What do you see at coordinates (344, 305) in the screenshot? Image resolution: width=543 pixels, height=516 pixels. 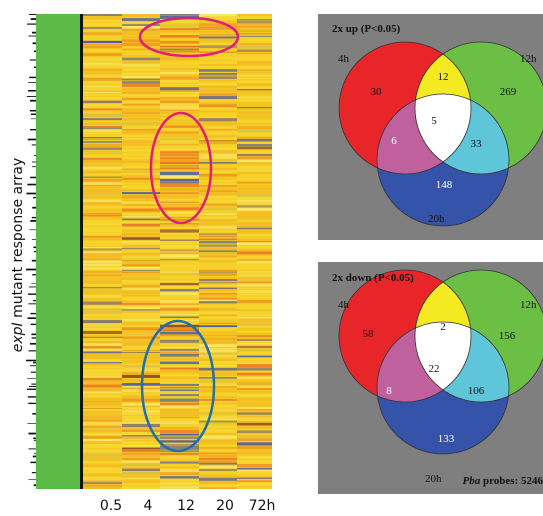 I see `venn-down-label-4h: 4h` at bounding box center [344, 305].